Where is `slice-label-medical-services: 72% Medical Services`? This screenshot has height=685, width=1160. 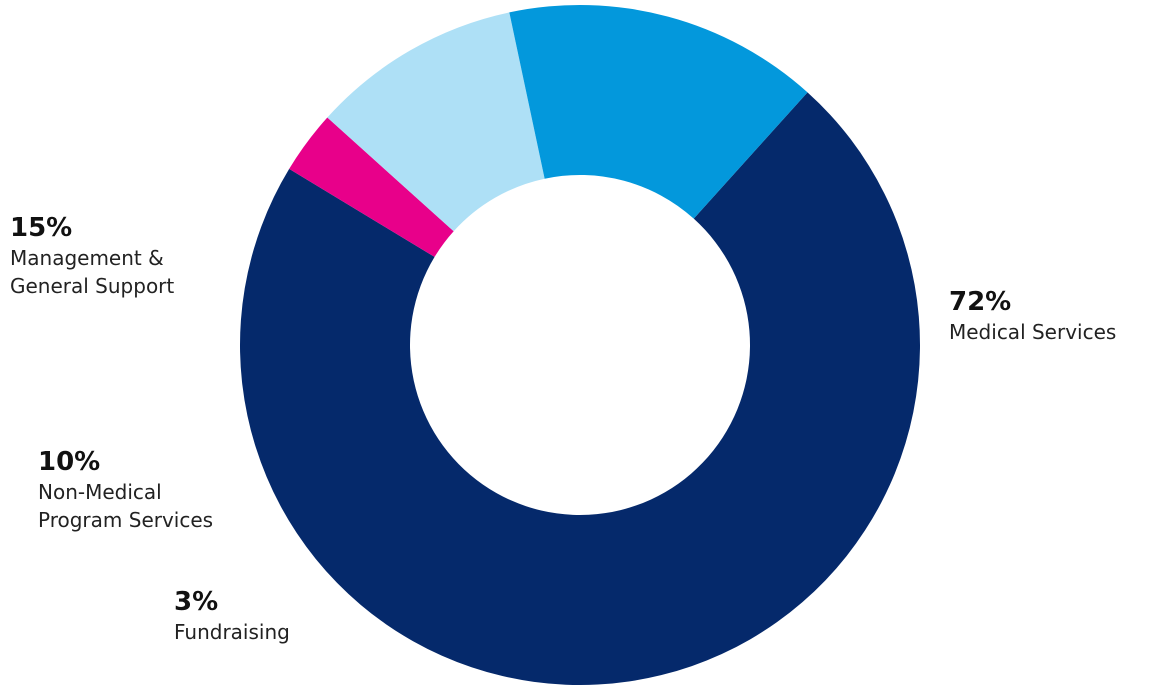 slice-label-medical-services: 72% Medical Services is located at coordinates (1032, 316).